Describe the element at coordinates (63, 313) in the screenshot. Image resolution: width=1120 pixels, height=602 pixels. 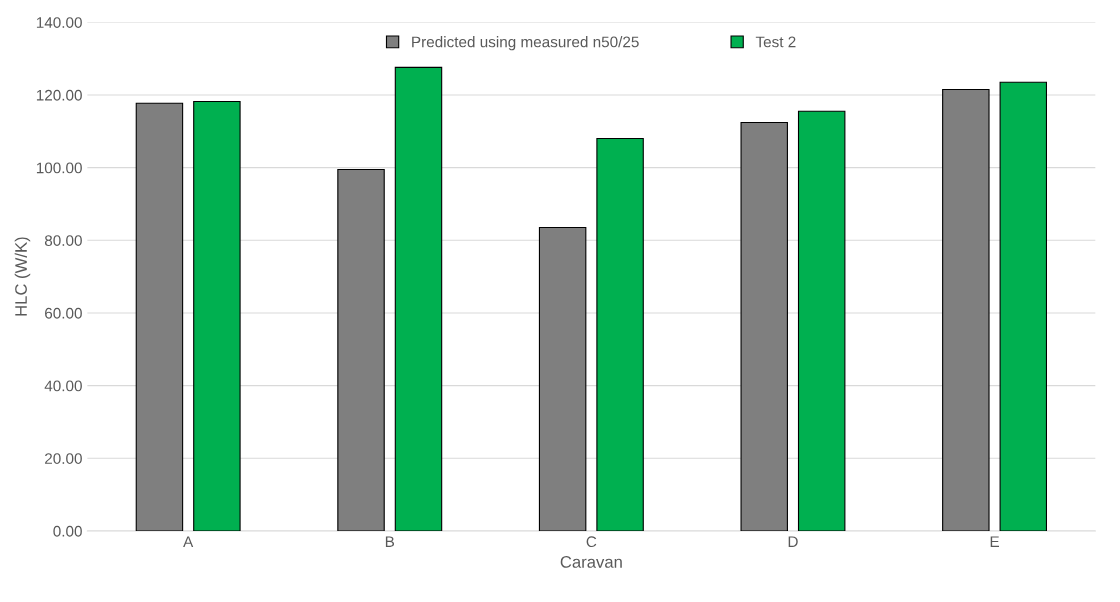
I see `y-tick-label: 60.00` at that location.